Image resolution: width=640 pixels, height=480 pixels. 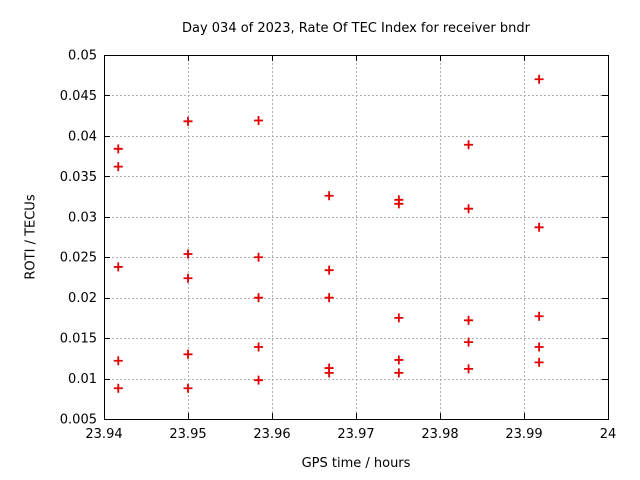 I want to click on x-axis-label: GPS time / hours, so click(x=356, y=463).